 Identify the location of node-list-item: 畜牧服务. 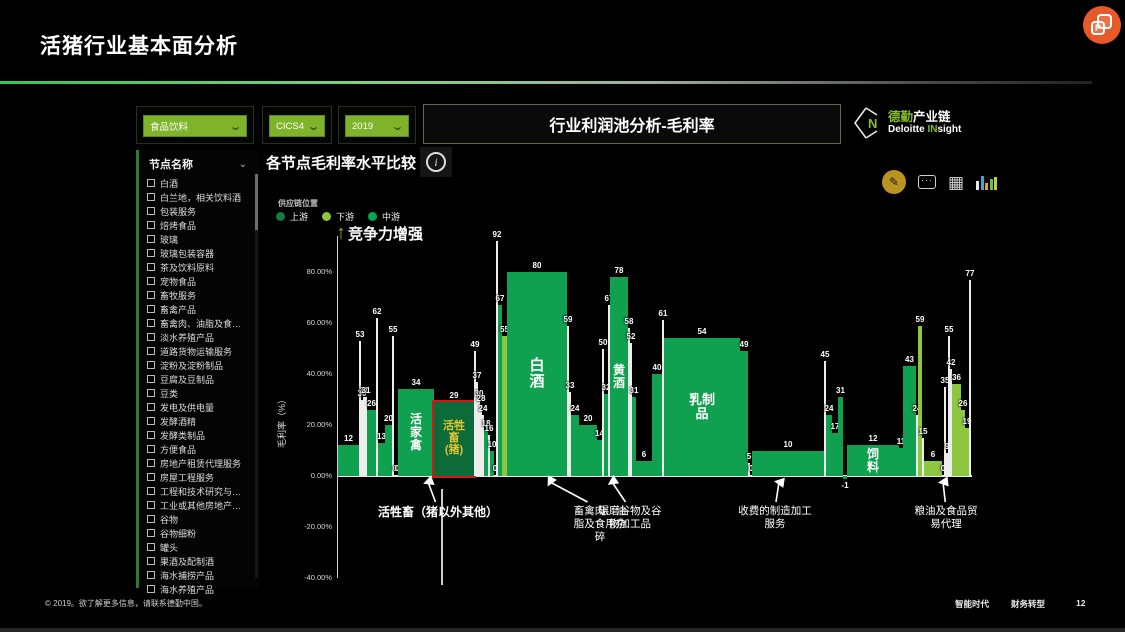
(202, 295).